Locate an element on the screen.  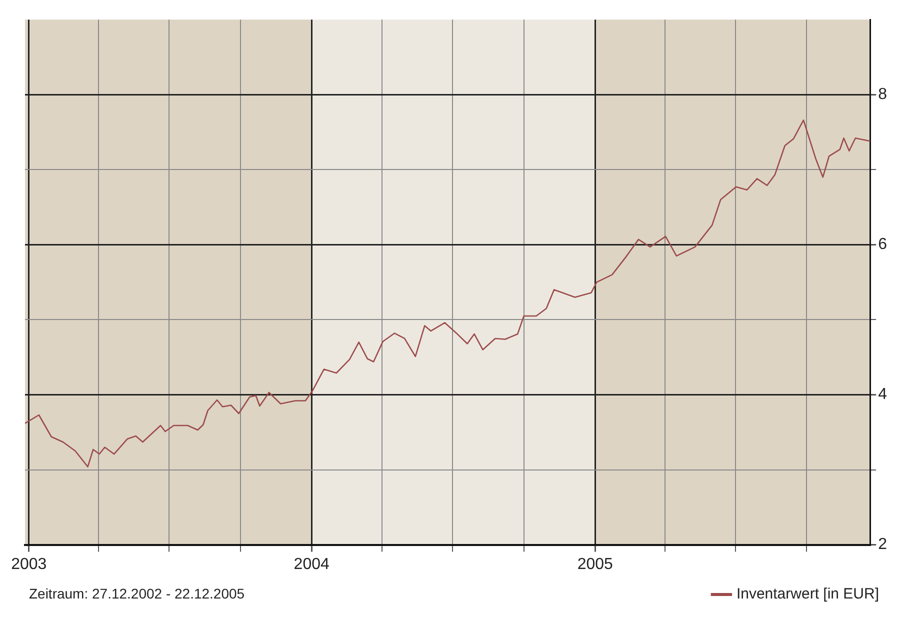
y-tick-label: 8 is located at coordinates (883, 95).